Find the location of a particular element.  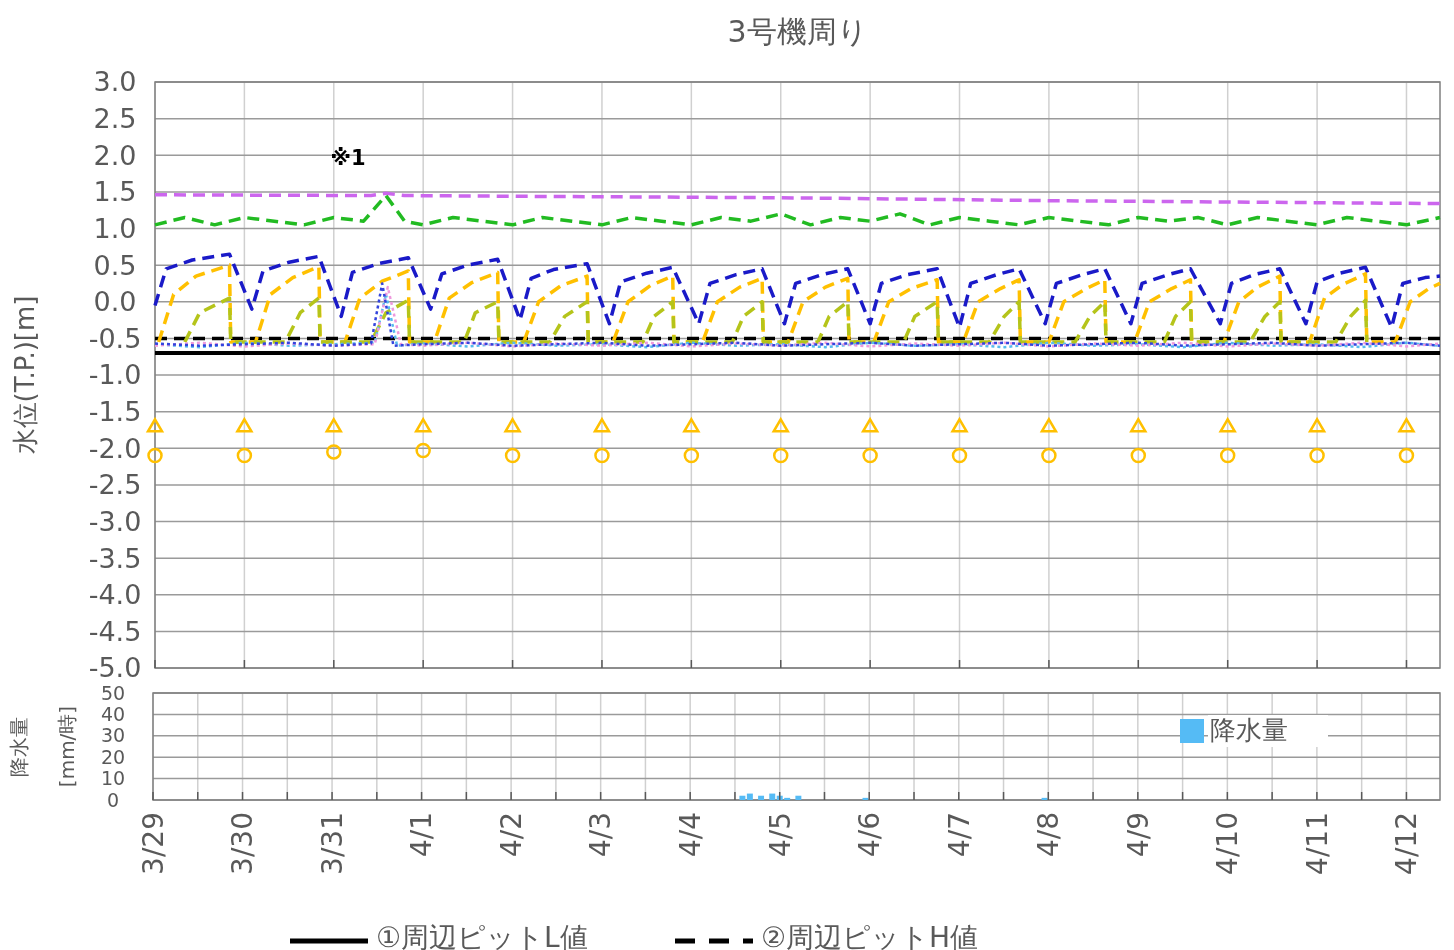

y-tick-label: 3.0 is located at coordinates (115, 82).